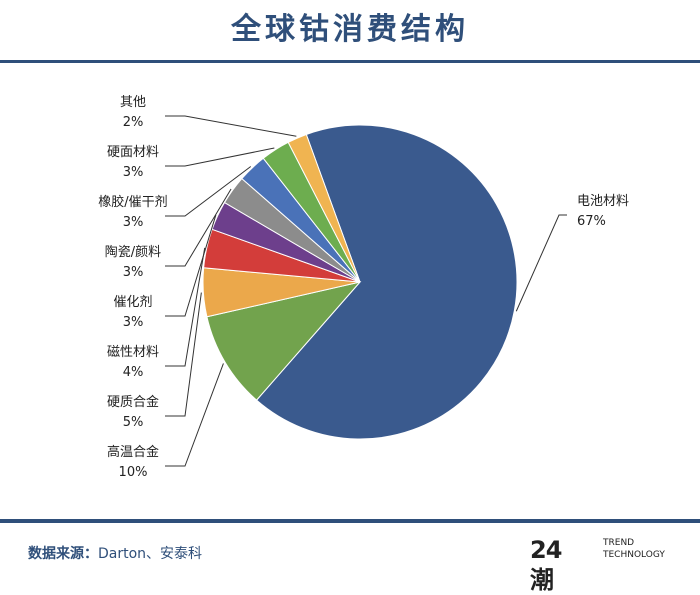  Describe the element at coordinates (133, 372) in the screenshot. I see `slice-value-3: 4%` at that location.